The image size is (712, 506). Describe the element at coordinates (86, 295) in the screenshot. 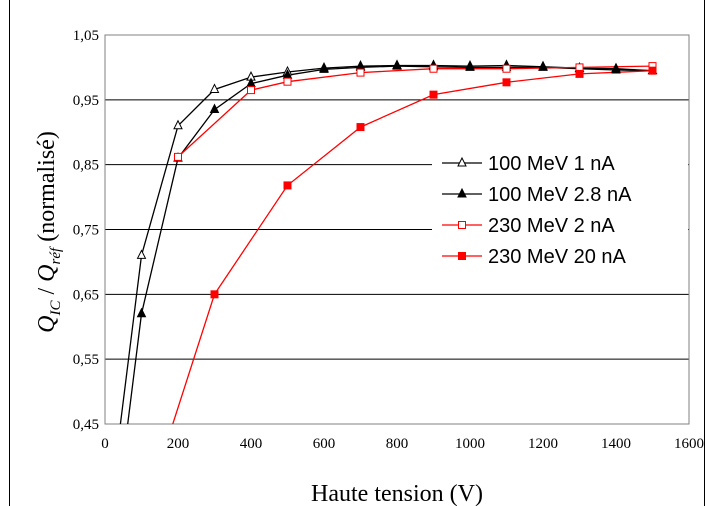

I see `y-tick-label: 0,65` at that location.